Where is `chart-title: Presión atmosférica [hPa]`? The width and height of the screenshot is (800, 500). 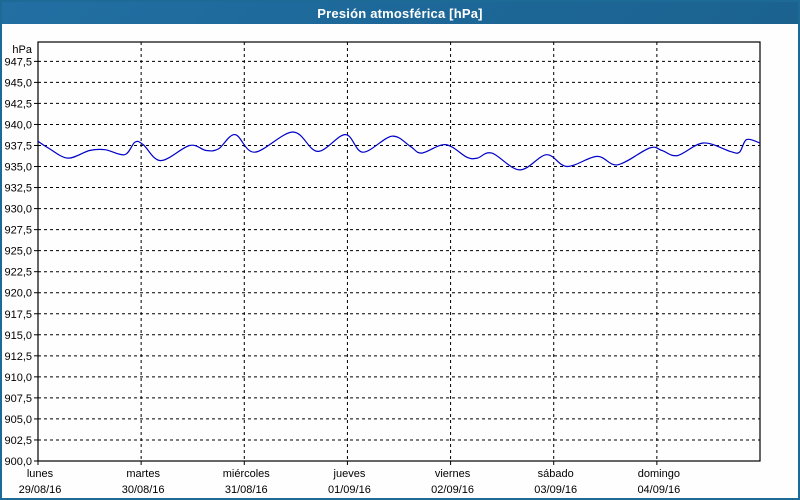 chart-title: Presión atmosférica [hPa] is located at coordinates (400, 13).